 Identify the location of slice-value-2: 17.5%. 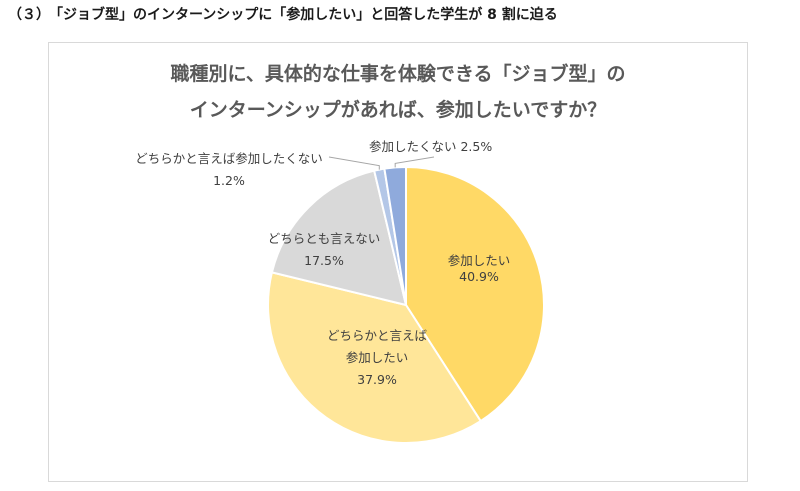
(324, 260).